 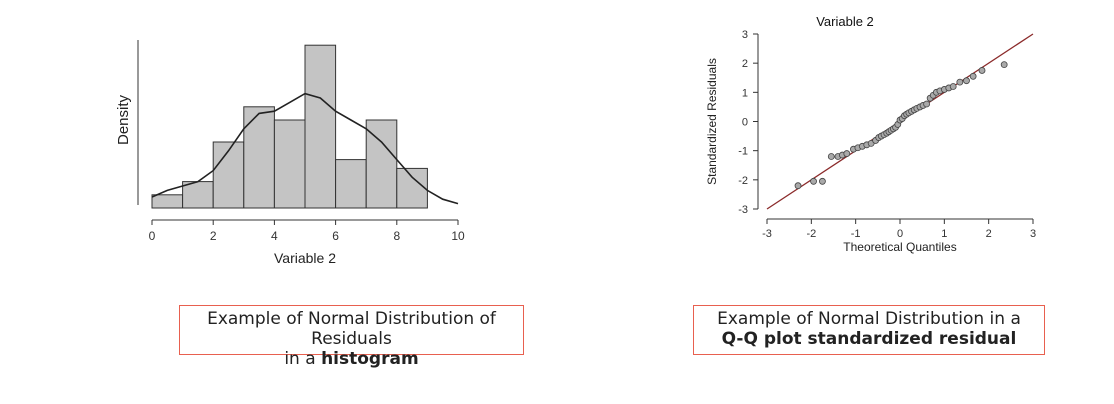 I want to click on qq-y-tick-label: -2, so click(x=743, y=181).